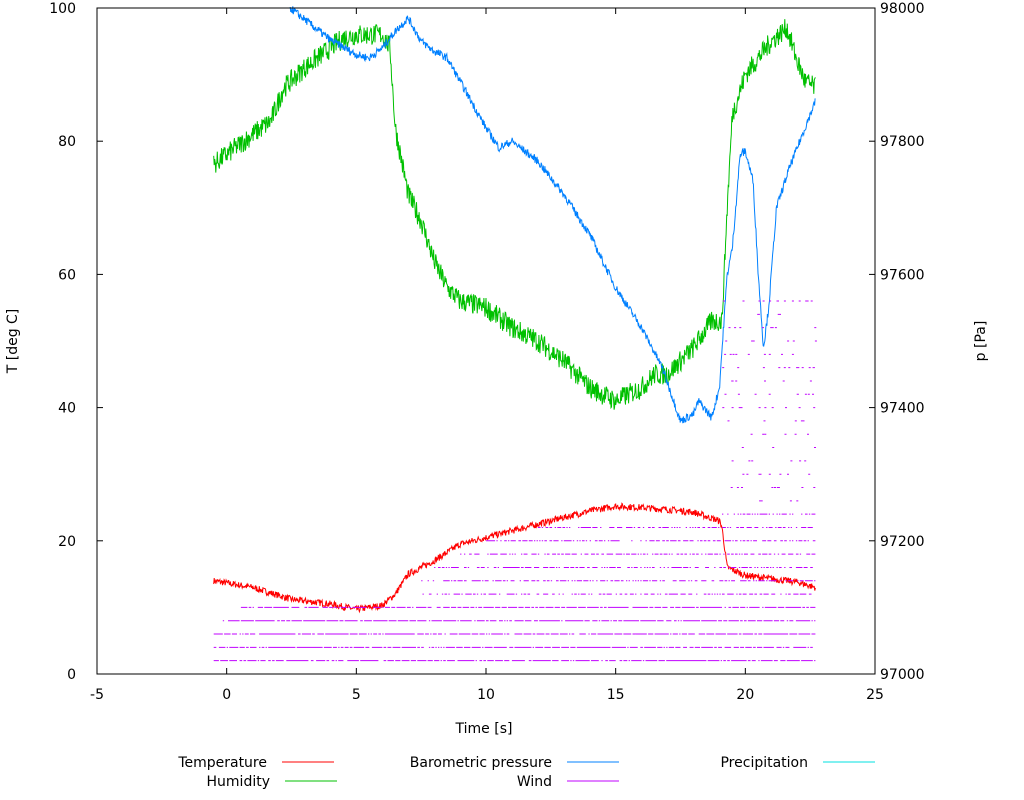 The height and width of the screenshot is (800, 1024). I want to click on x-tick-label: 15, so click(616, 695).